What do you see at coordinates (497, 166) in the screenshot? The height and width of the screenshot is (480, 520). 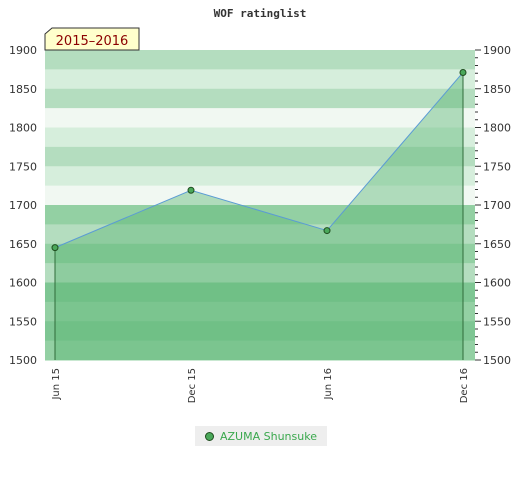 I see `y-tick-label-right: 1750` at bounding box center [497, 166].